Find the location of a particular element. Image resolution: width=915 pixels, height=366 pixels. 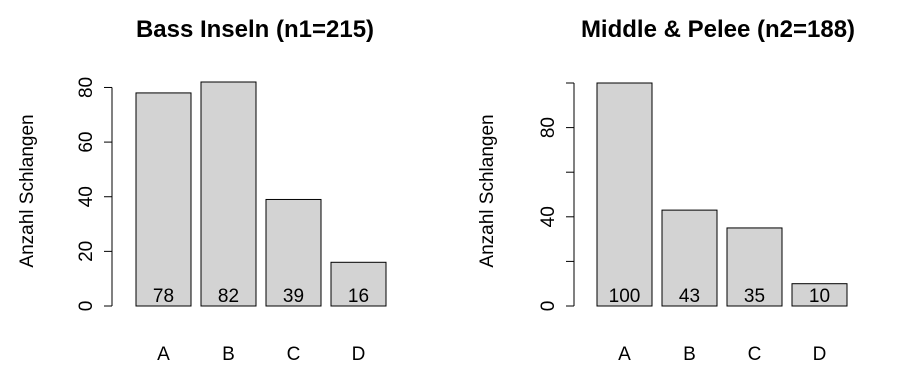

chart-1-data-label: 39 is located at coordinates (293, 296).